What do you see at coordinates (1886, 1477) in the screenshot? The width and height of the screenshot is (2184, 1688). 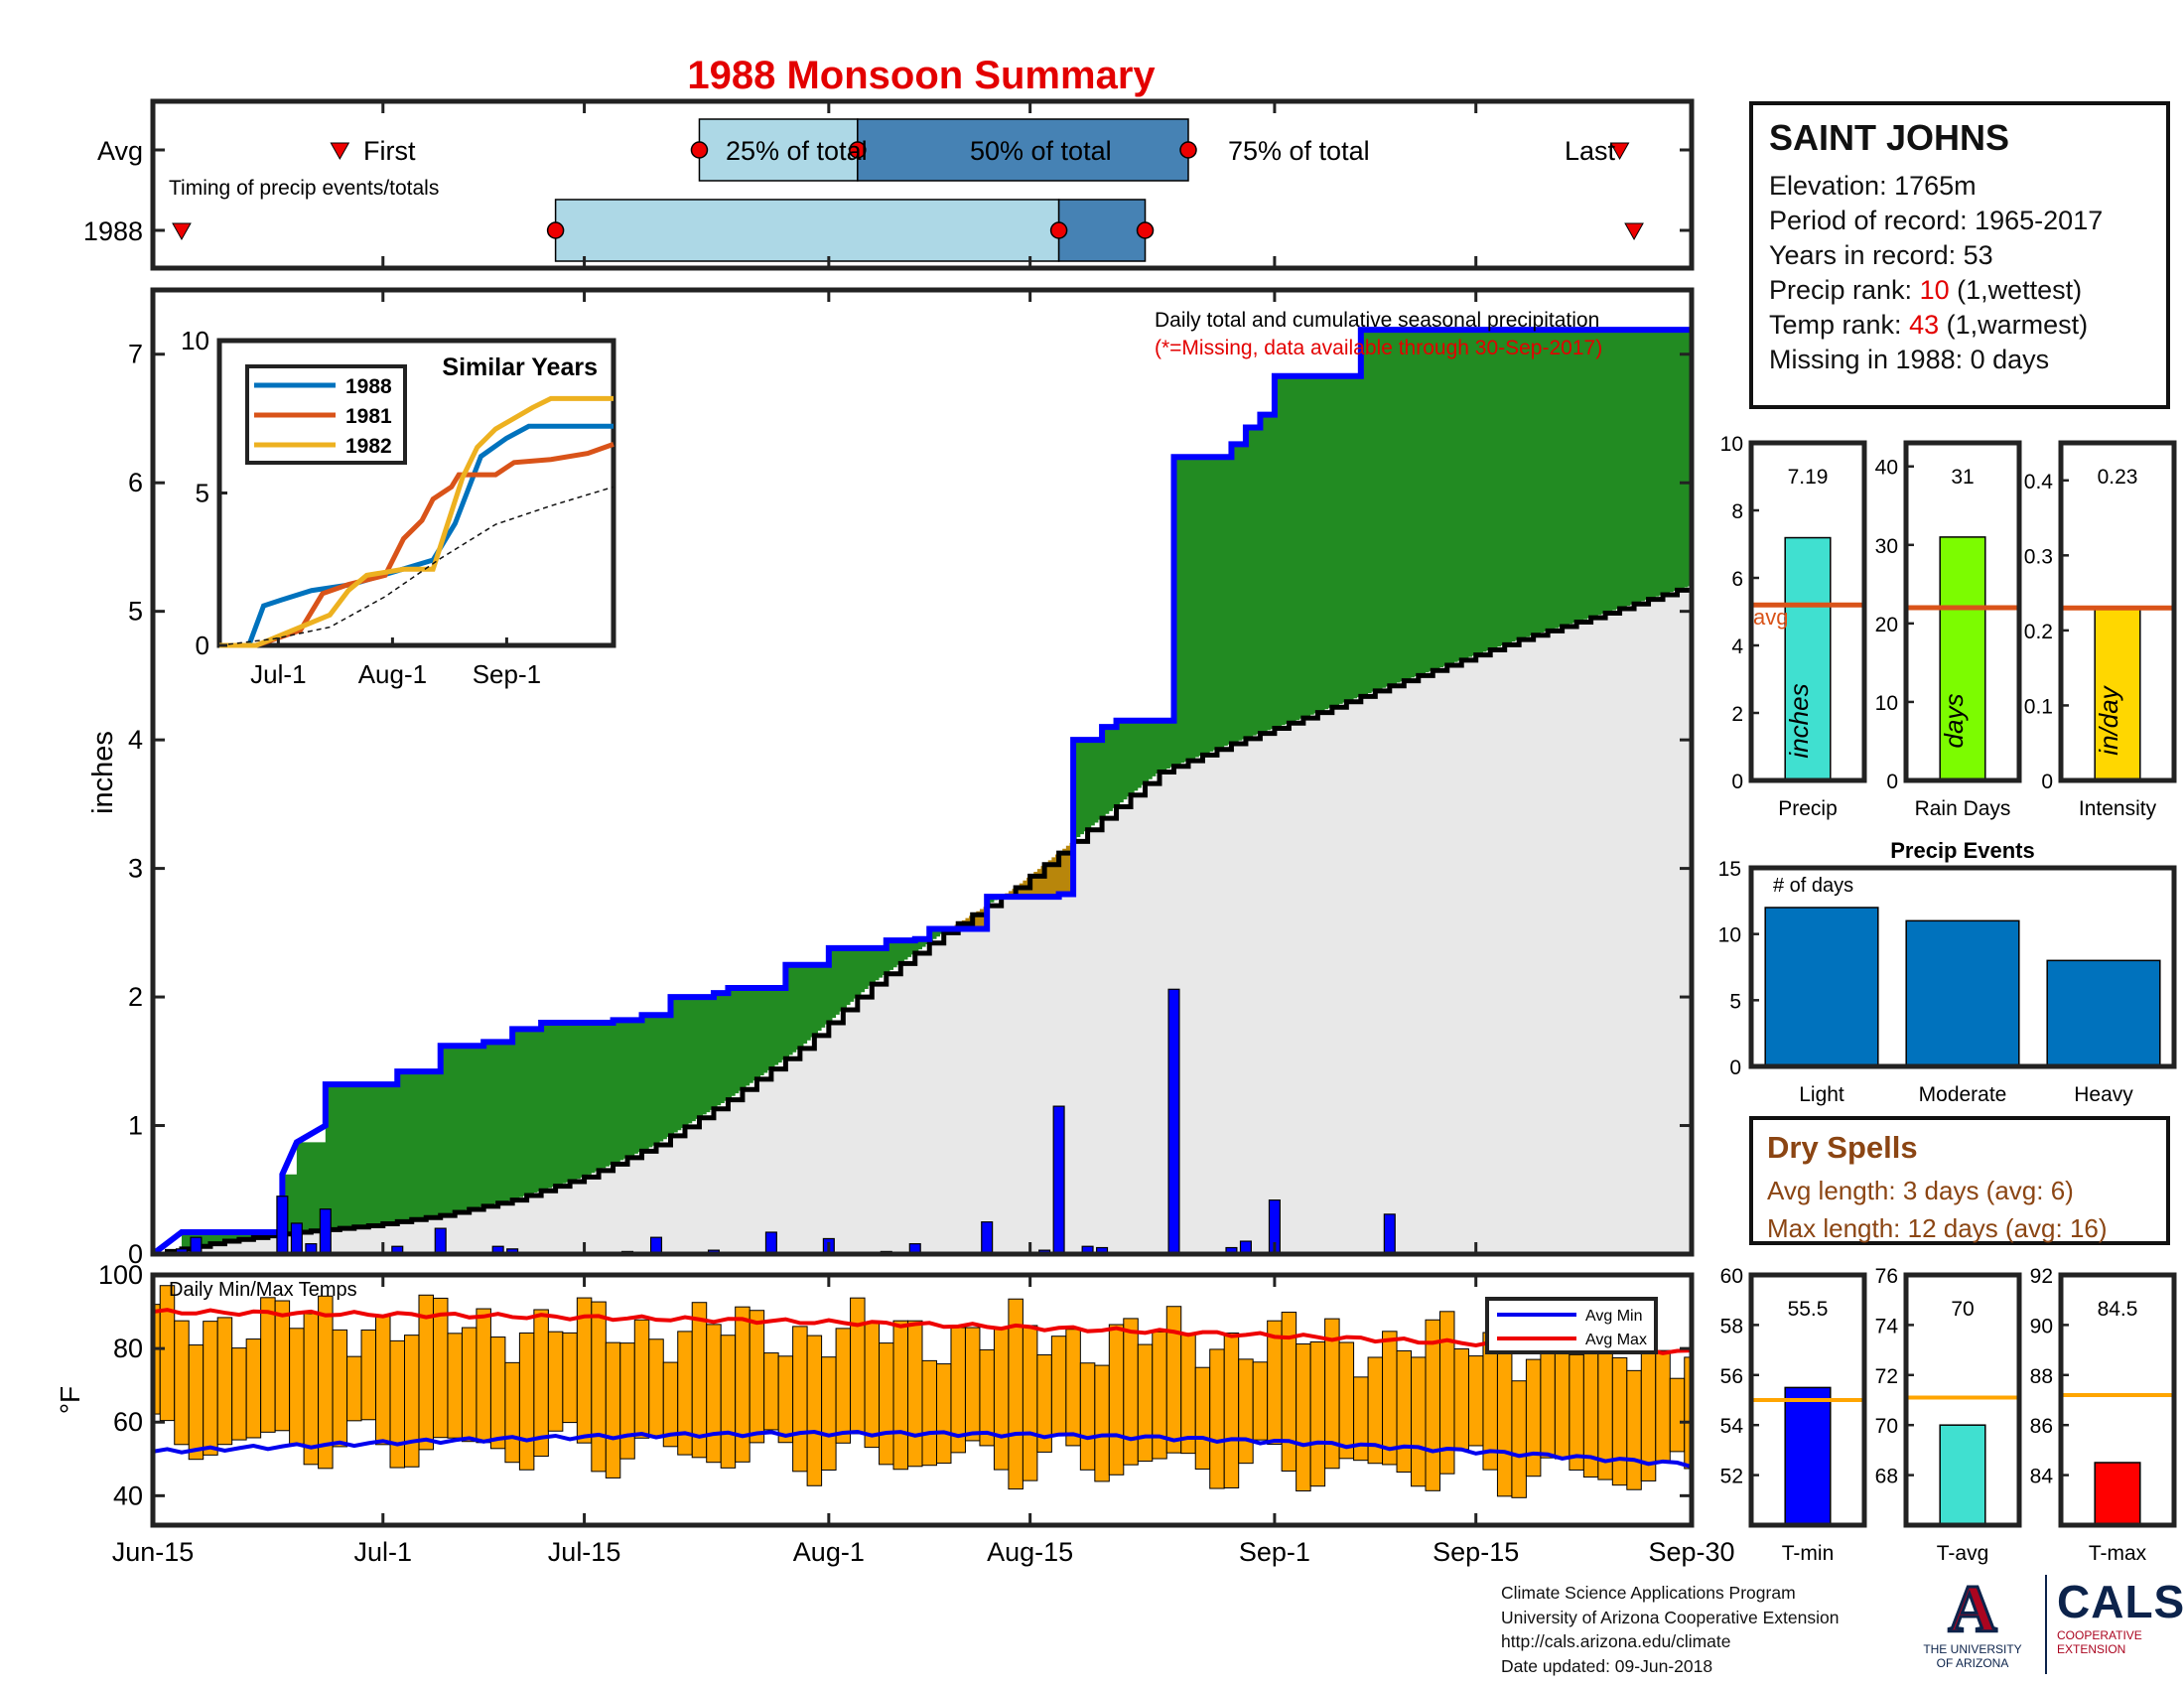 I see `temp-summary-t-avg-ytick-label: 68` at bounding box center [1886, 1477].